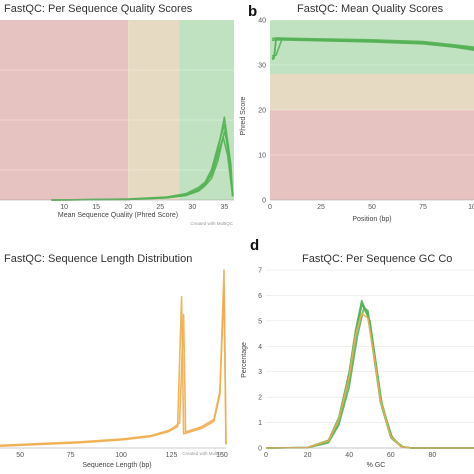 This screenshot has height=474, width=474. Describe the element at coordinates (116, 465) in the screenshot. I see `panel-c-x-label: Sequence Length (bp)` at that location.